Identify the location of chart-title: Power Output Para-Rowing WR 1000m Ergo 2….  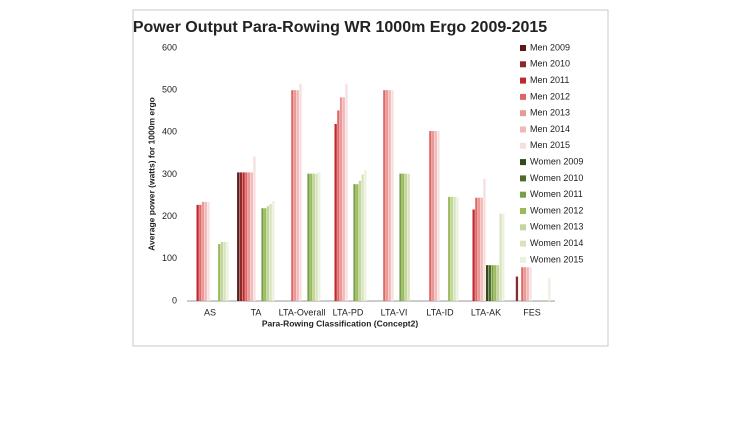
(340, 27).